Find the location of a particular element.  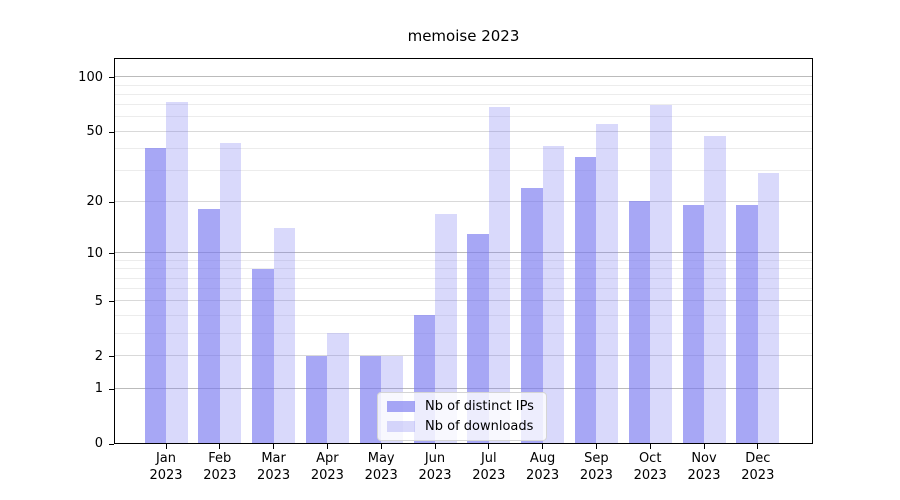

legend: Nb of distinct IPs Nb of downloads is located at coordinates (462, 416).